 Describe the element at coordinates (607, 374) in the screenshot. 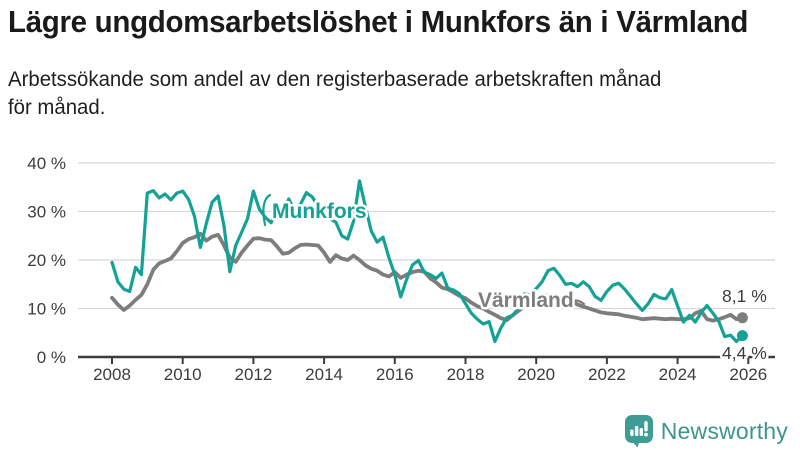

I see `x-tick-label: 2022` at that location.